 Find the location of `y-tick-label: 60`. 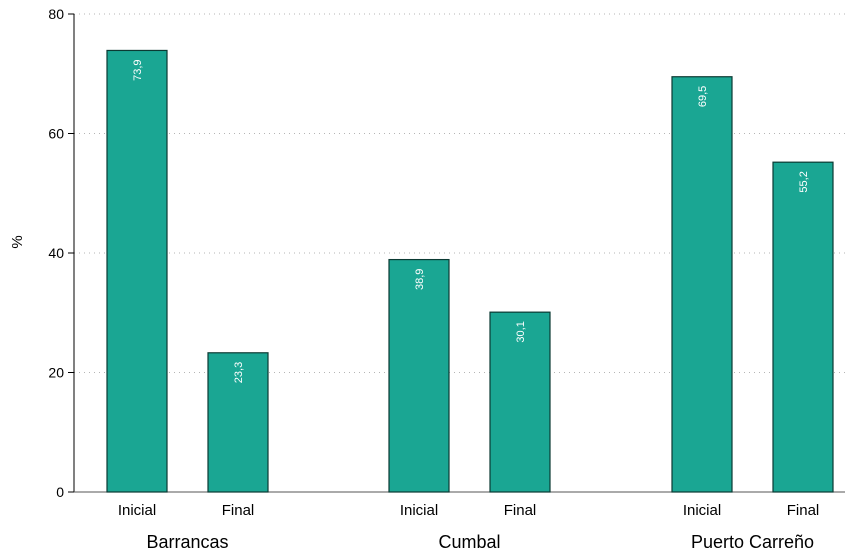

y-tick-label: 60 is located at coordinates (56, 134).